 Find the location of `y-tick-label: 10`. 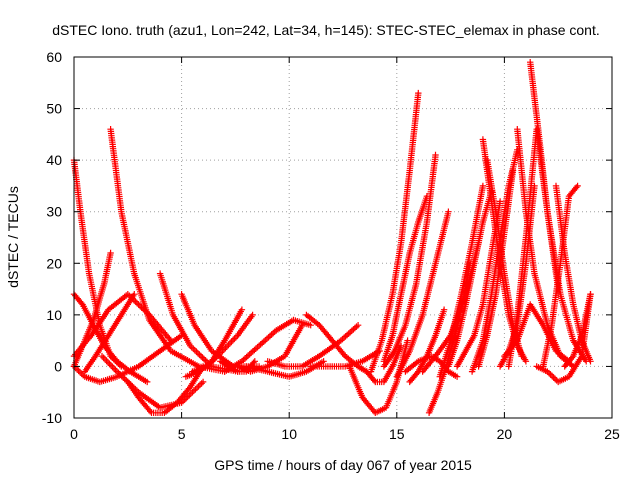

y-tick-label: 10 is located at coordinates (54, 315).